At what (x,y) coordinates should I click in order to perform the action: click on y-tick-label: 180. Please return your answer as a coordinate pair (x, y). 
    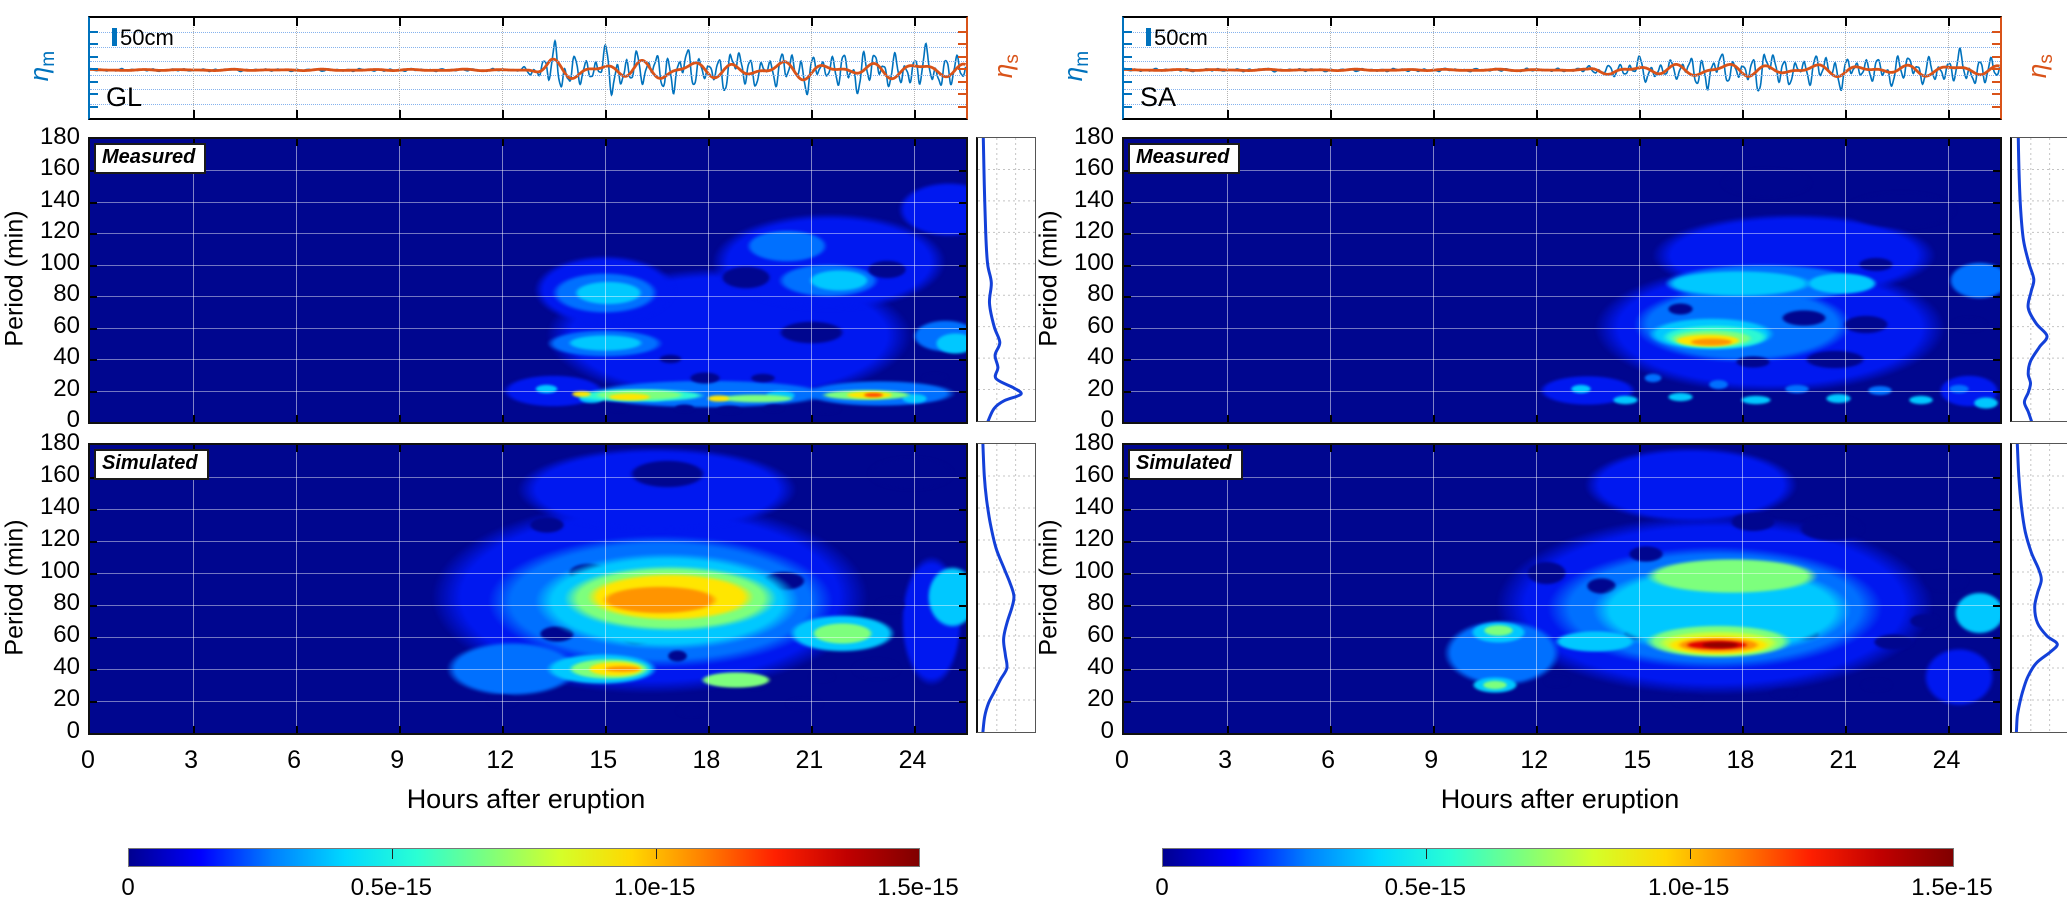
    Looking at the image, I should click on (1093, 136).